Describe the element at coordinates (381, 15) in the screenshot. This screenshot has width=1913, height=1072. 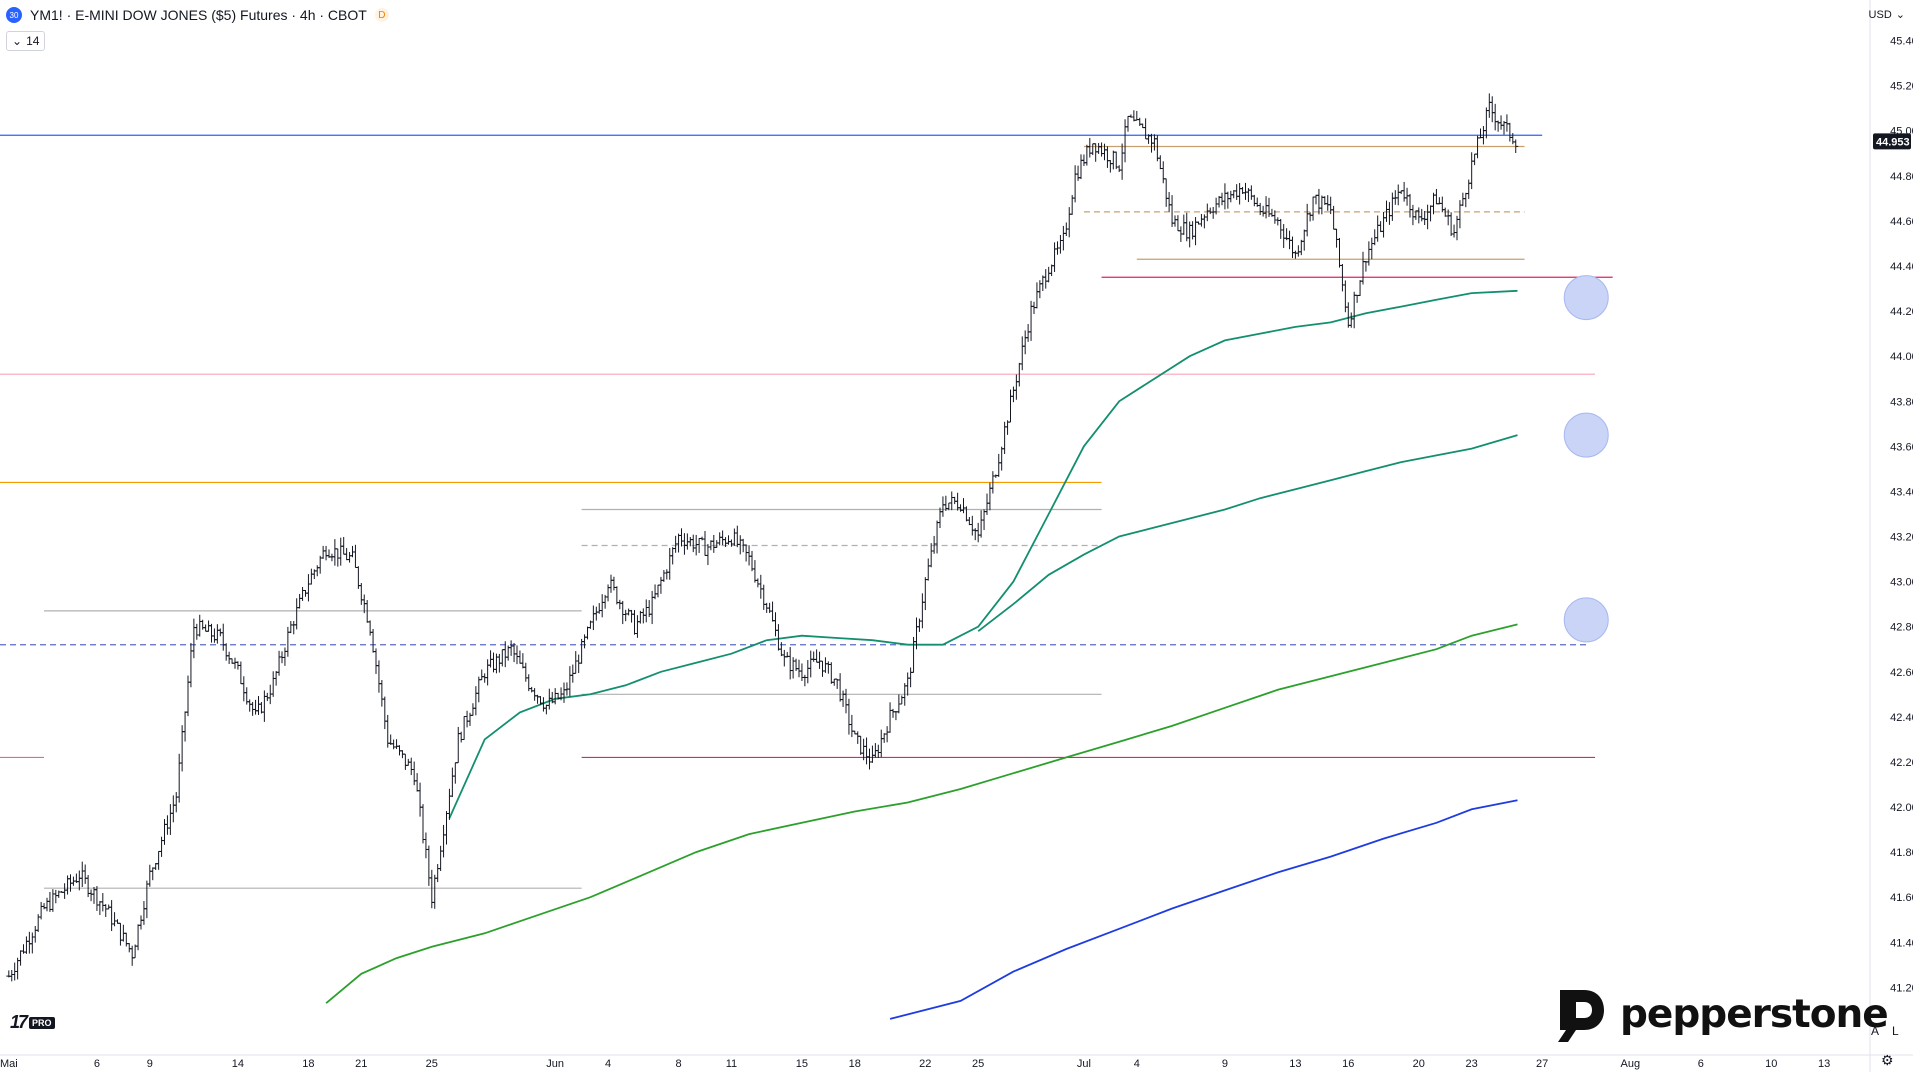
I see `delayed-badge: D` at that location.